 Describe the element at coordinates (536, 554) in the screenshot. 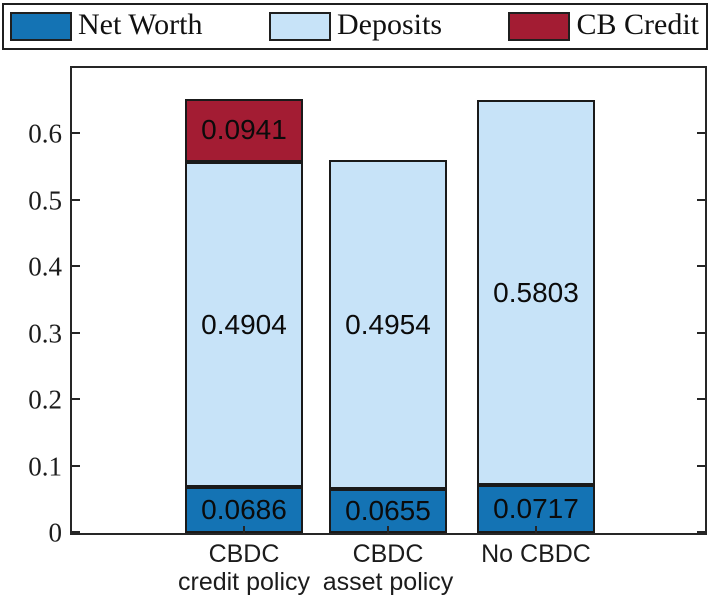

I see `x-tick-label: No CBDC` at that location.